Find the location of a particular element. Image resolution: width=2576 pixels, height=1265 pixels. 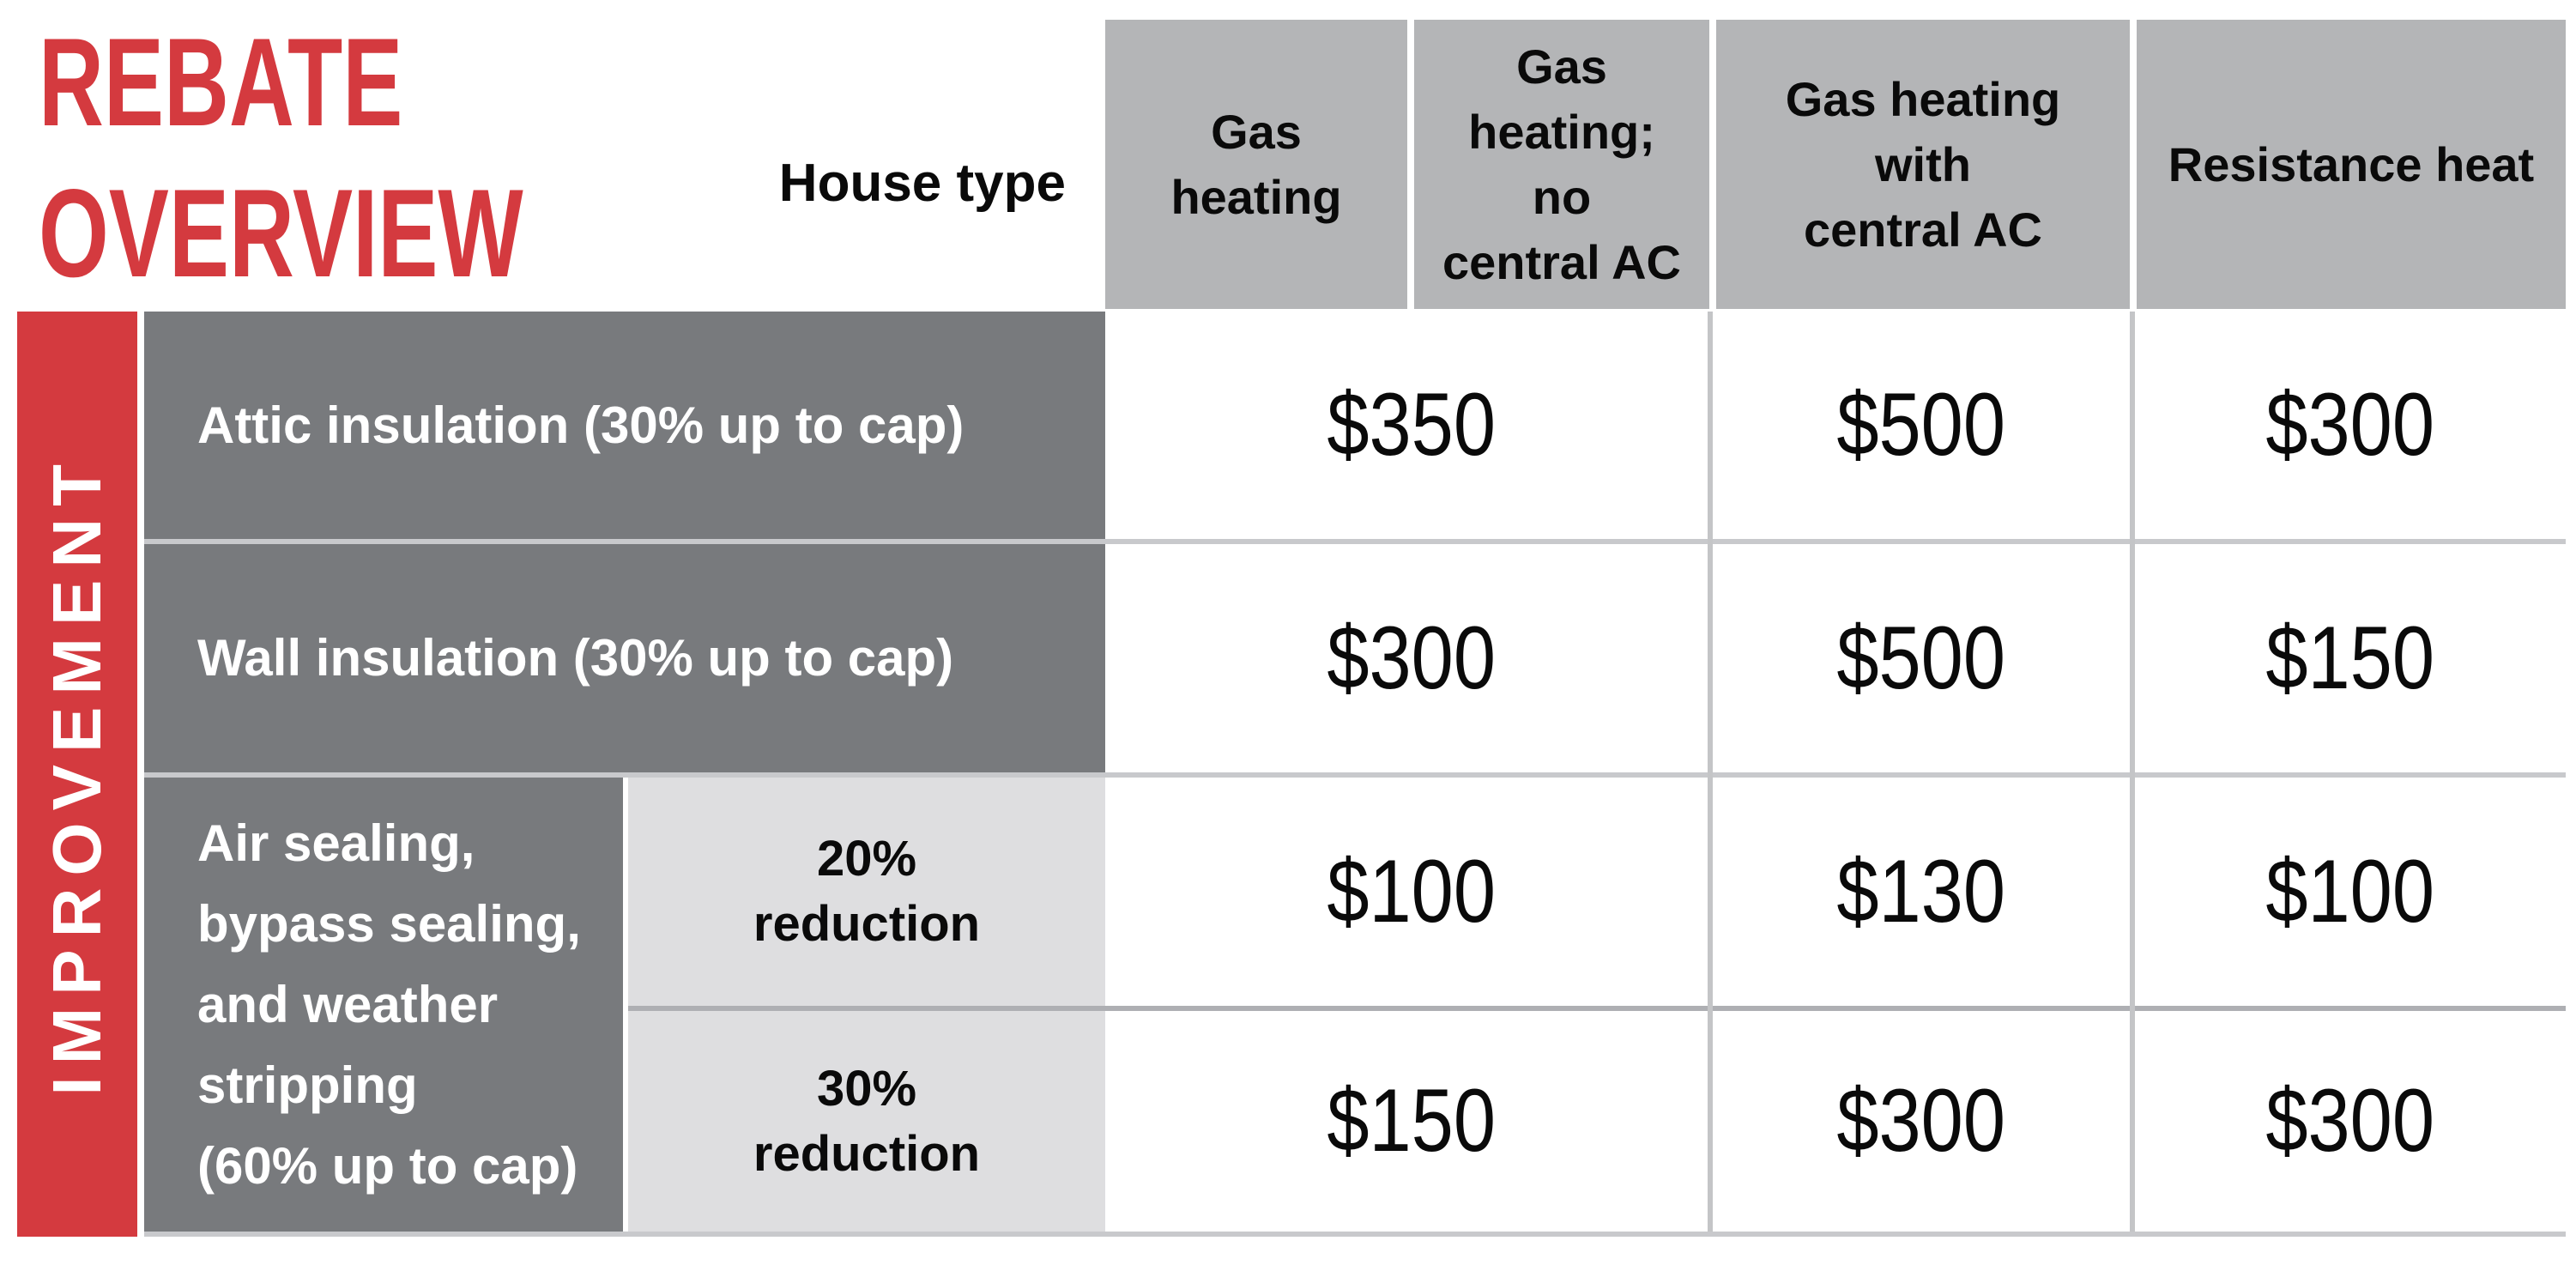

row-label-wall-insulation: Wall insulation (30% up to cap) is located at coordinates (624, 658).